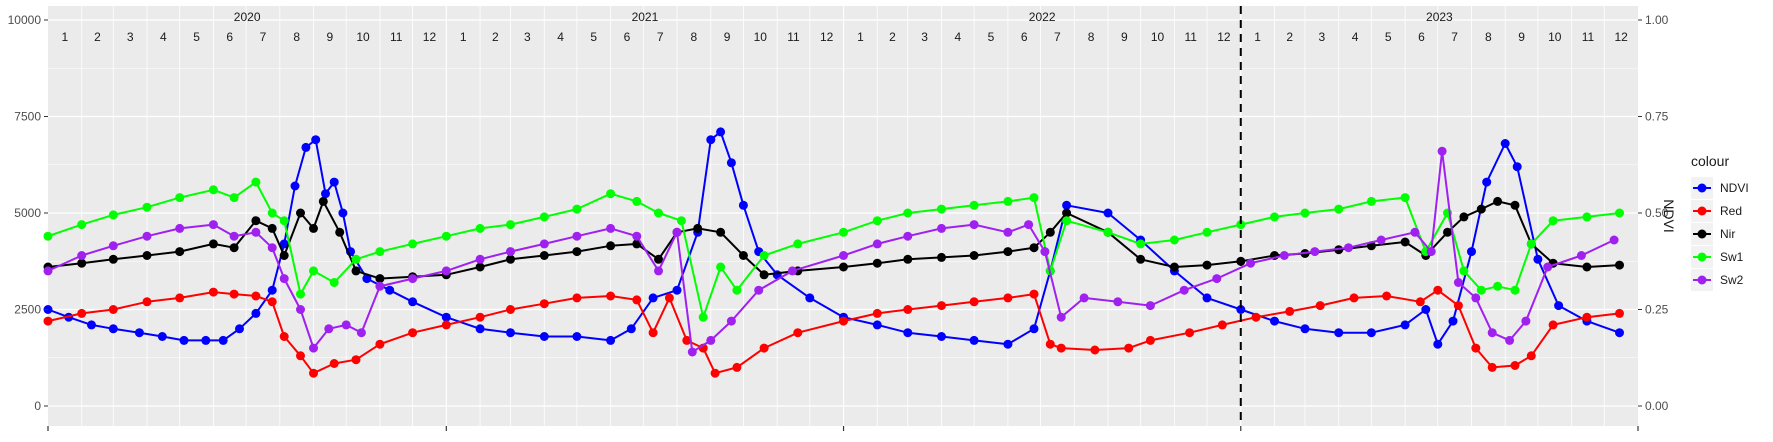 This screenshot has height=442, width=1773. What do you see at coordinates (247, 17) in the screenshot?
I see `year-label: 2020` at bounding box center [247, 17].